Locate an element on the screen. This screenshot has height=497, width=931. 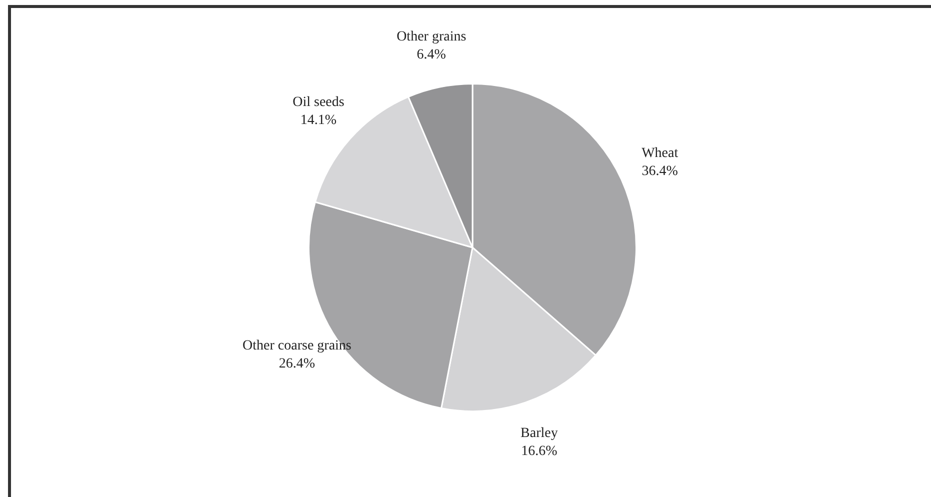
data-label: 16.6% is located at coordinates (539, 451).